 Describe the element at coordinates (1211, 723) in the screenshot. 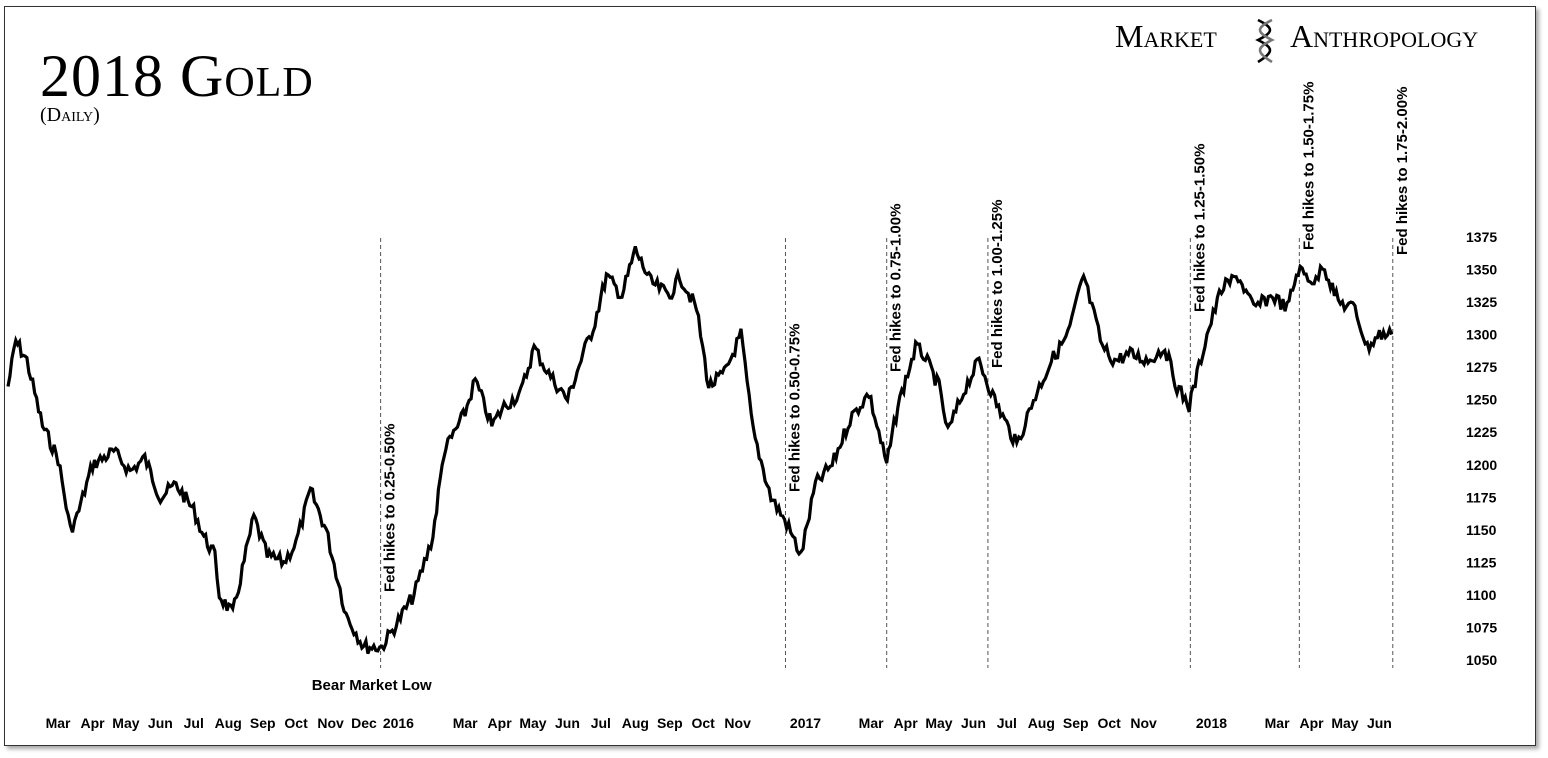

I see `x-tick-label: 2018` at that location.